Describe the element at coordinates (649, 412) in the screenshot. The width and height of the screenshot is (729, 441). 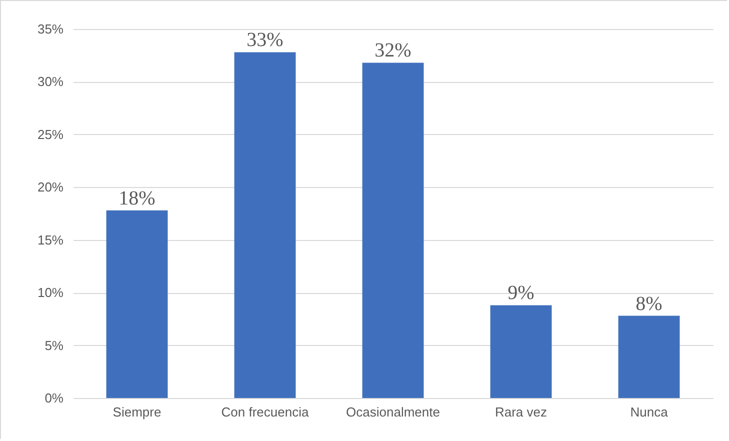
I see `x-tick-label: Nunca` at that location.